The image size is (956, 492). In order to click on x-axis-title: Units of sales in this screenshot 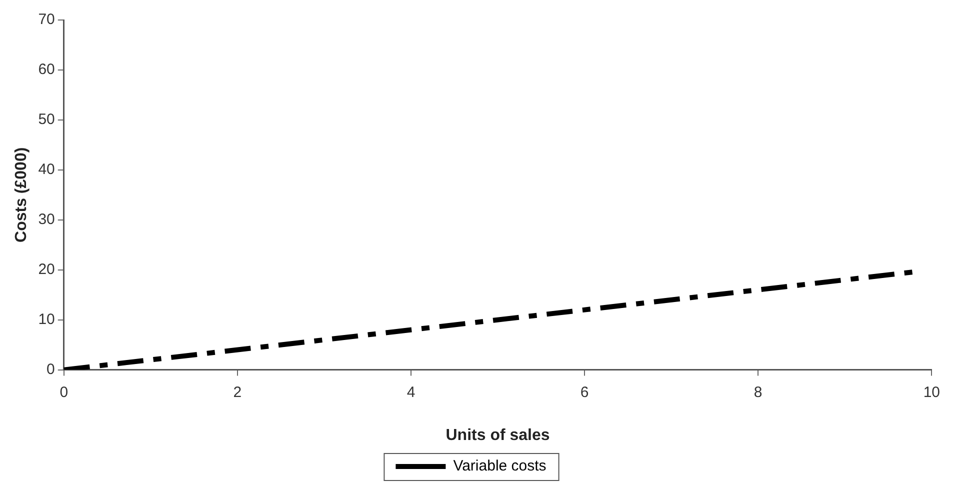, I will do `click(498, 435)`.